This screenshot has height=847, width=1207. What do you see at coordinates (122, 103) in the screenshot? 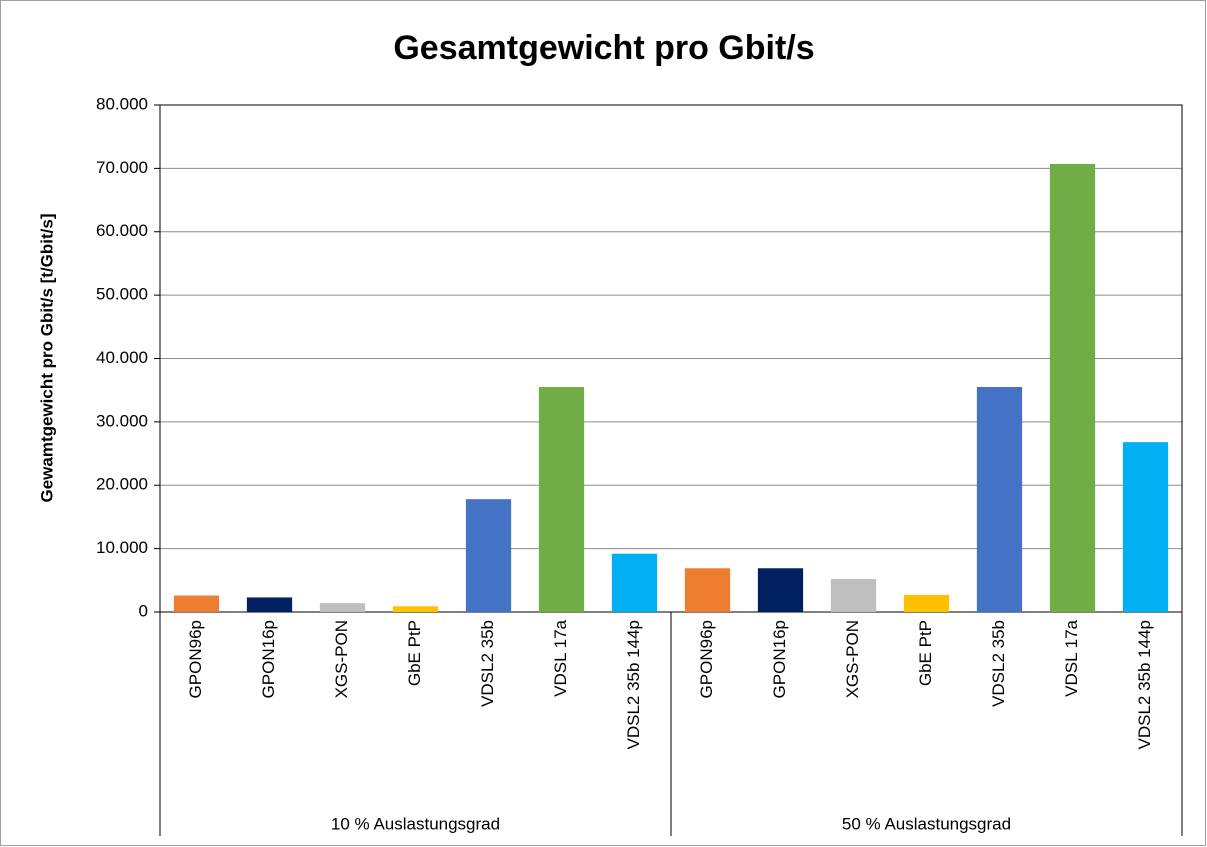
I see `y-tick-label: 80.000` at bounding box center [122, 103].